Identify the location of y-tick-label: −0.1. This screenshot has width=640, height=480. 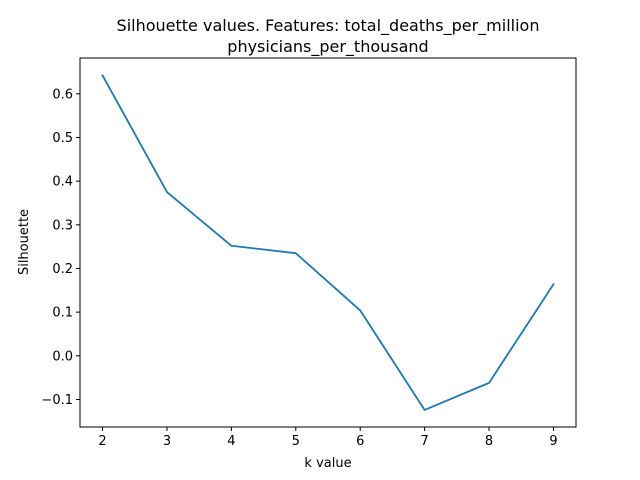
(57, 400).